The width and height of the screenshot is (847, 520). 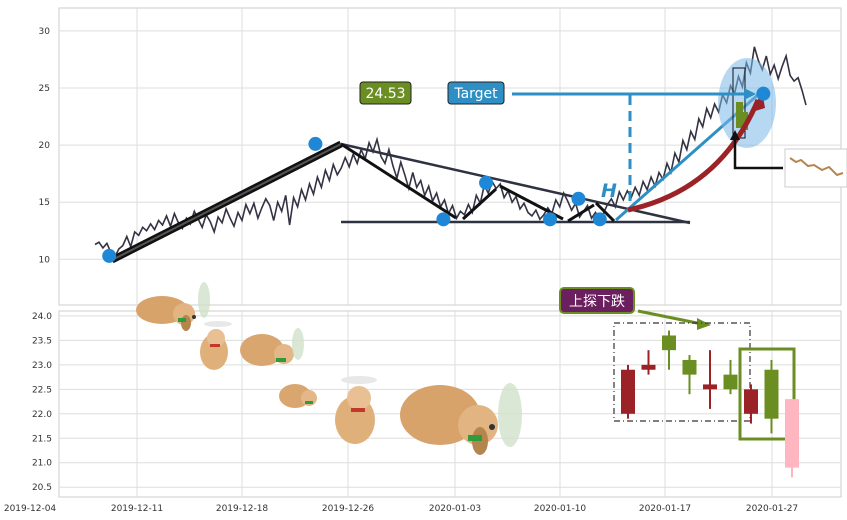 What do you see at coordinates (560, 509) in the screenshot?
I see `x-tick-label: 2020-01-10` at bounding box center [560, 509].